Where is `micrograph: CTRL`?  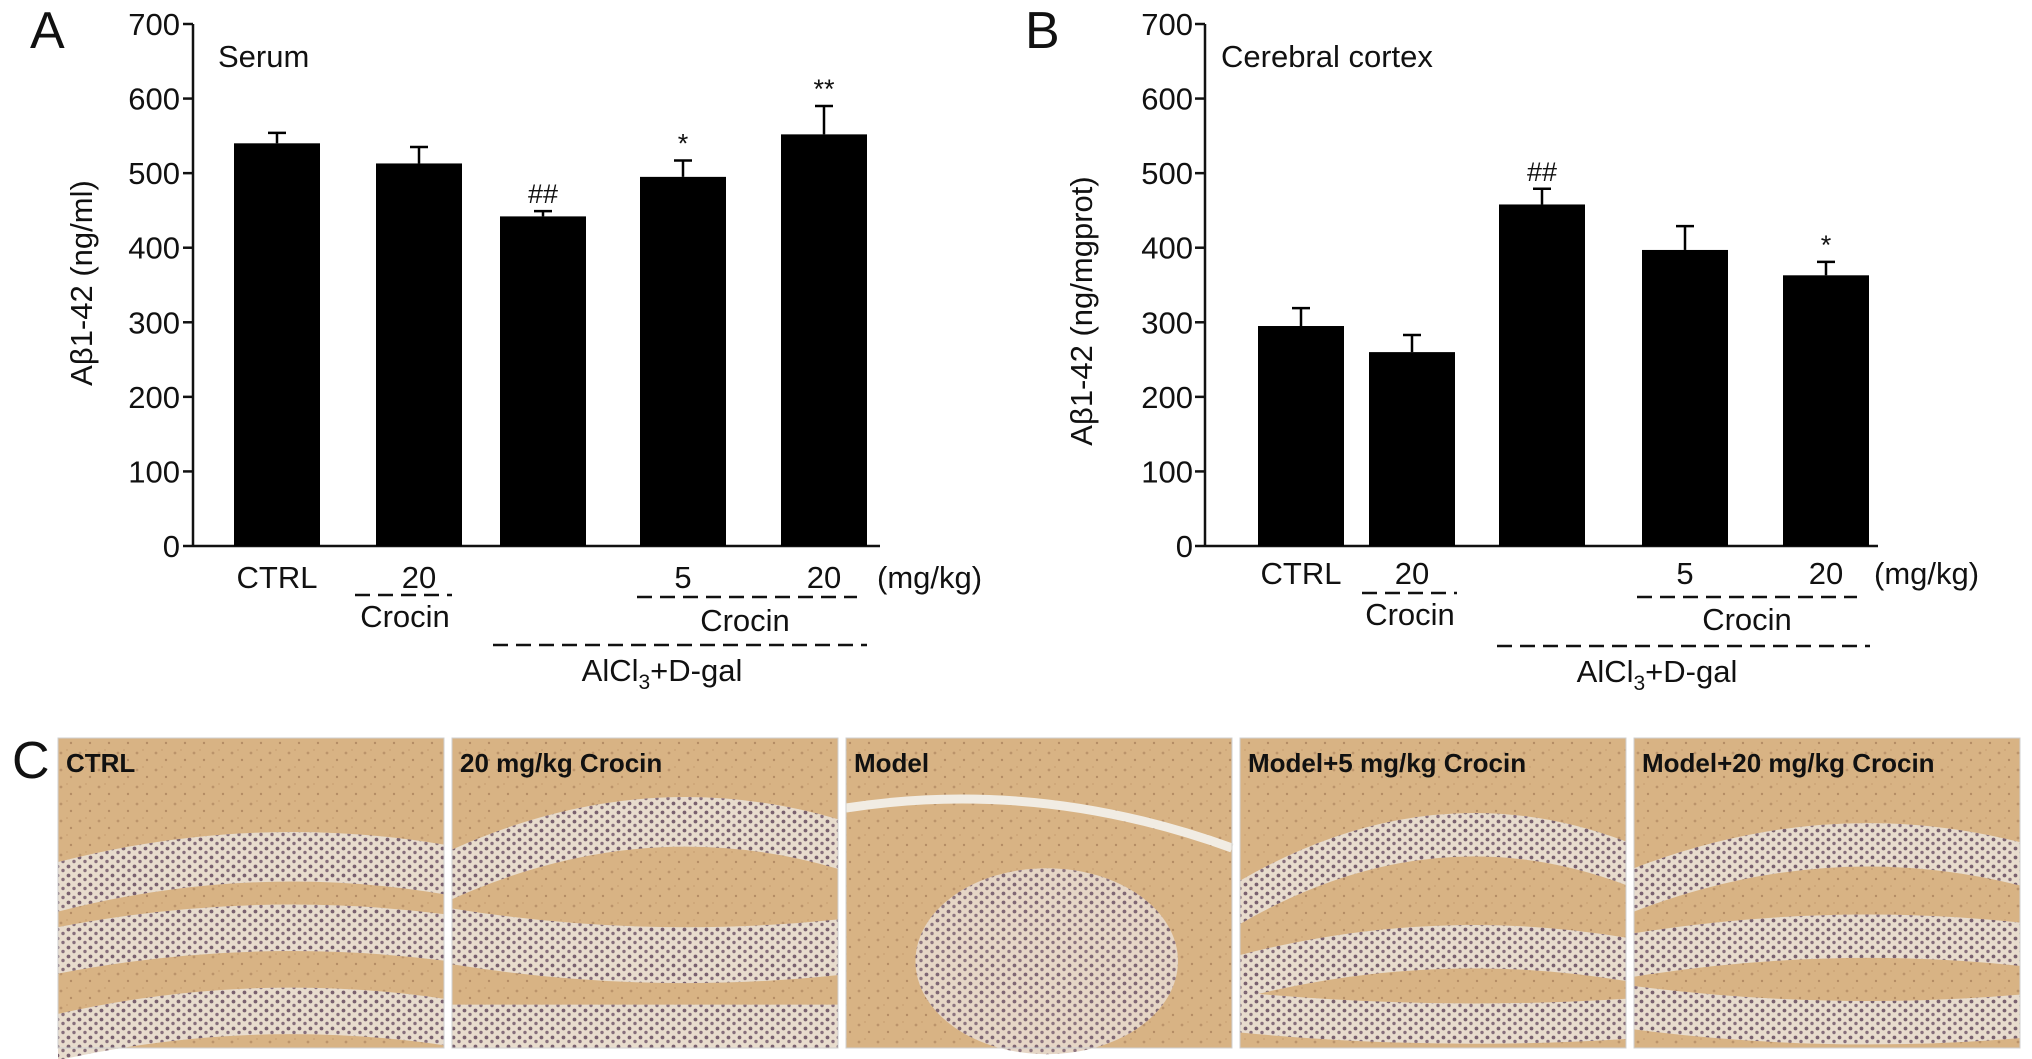
micrograph: CTRL is located at coordinates (251, 898).